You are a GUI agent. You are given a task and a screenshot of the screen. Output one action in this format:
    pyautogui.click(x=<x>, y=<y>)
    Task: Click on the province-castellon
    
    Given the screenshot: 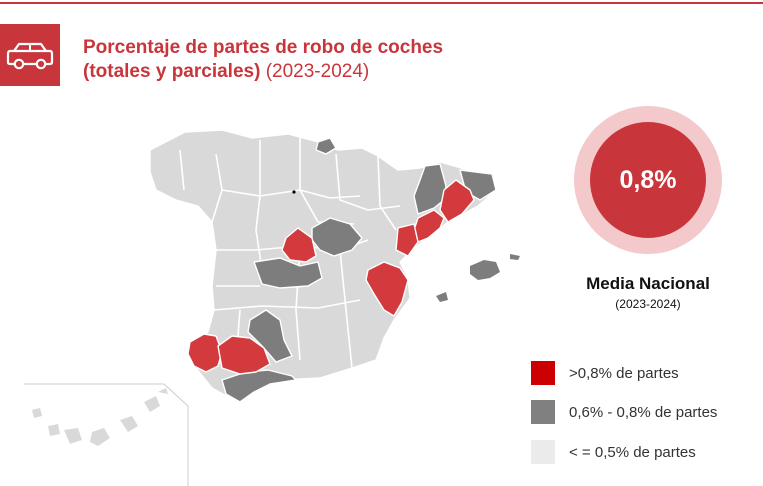 What is the action you would take?
    pyautogui.click(x=407, y=240)
    